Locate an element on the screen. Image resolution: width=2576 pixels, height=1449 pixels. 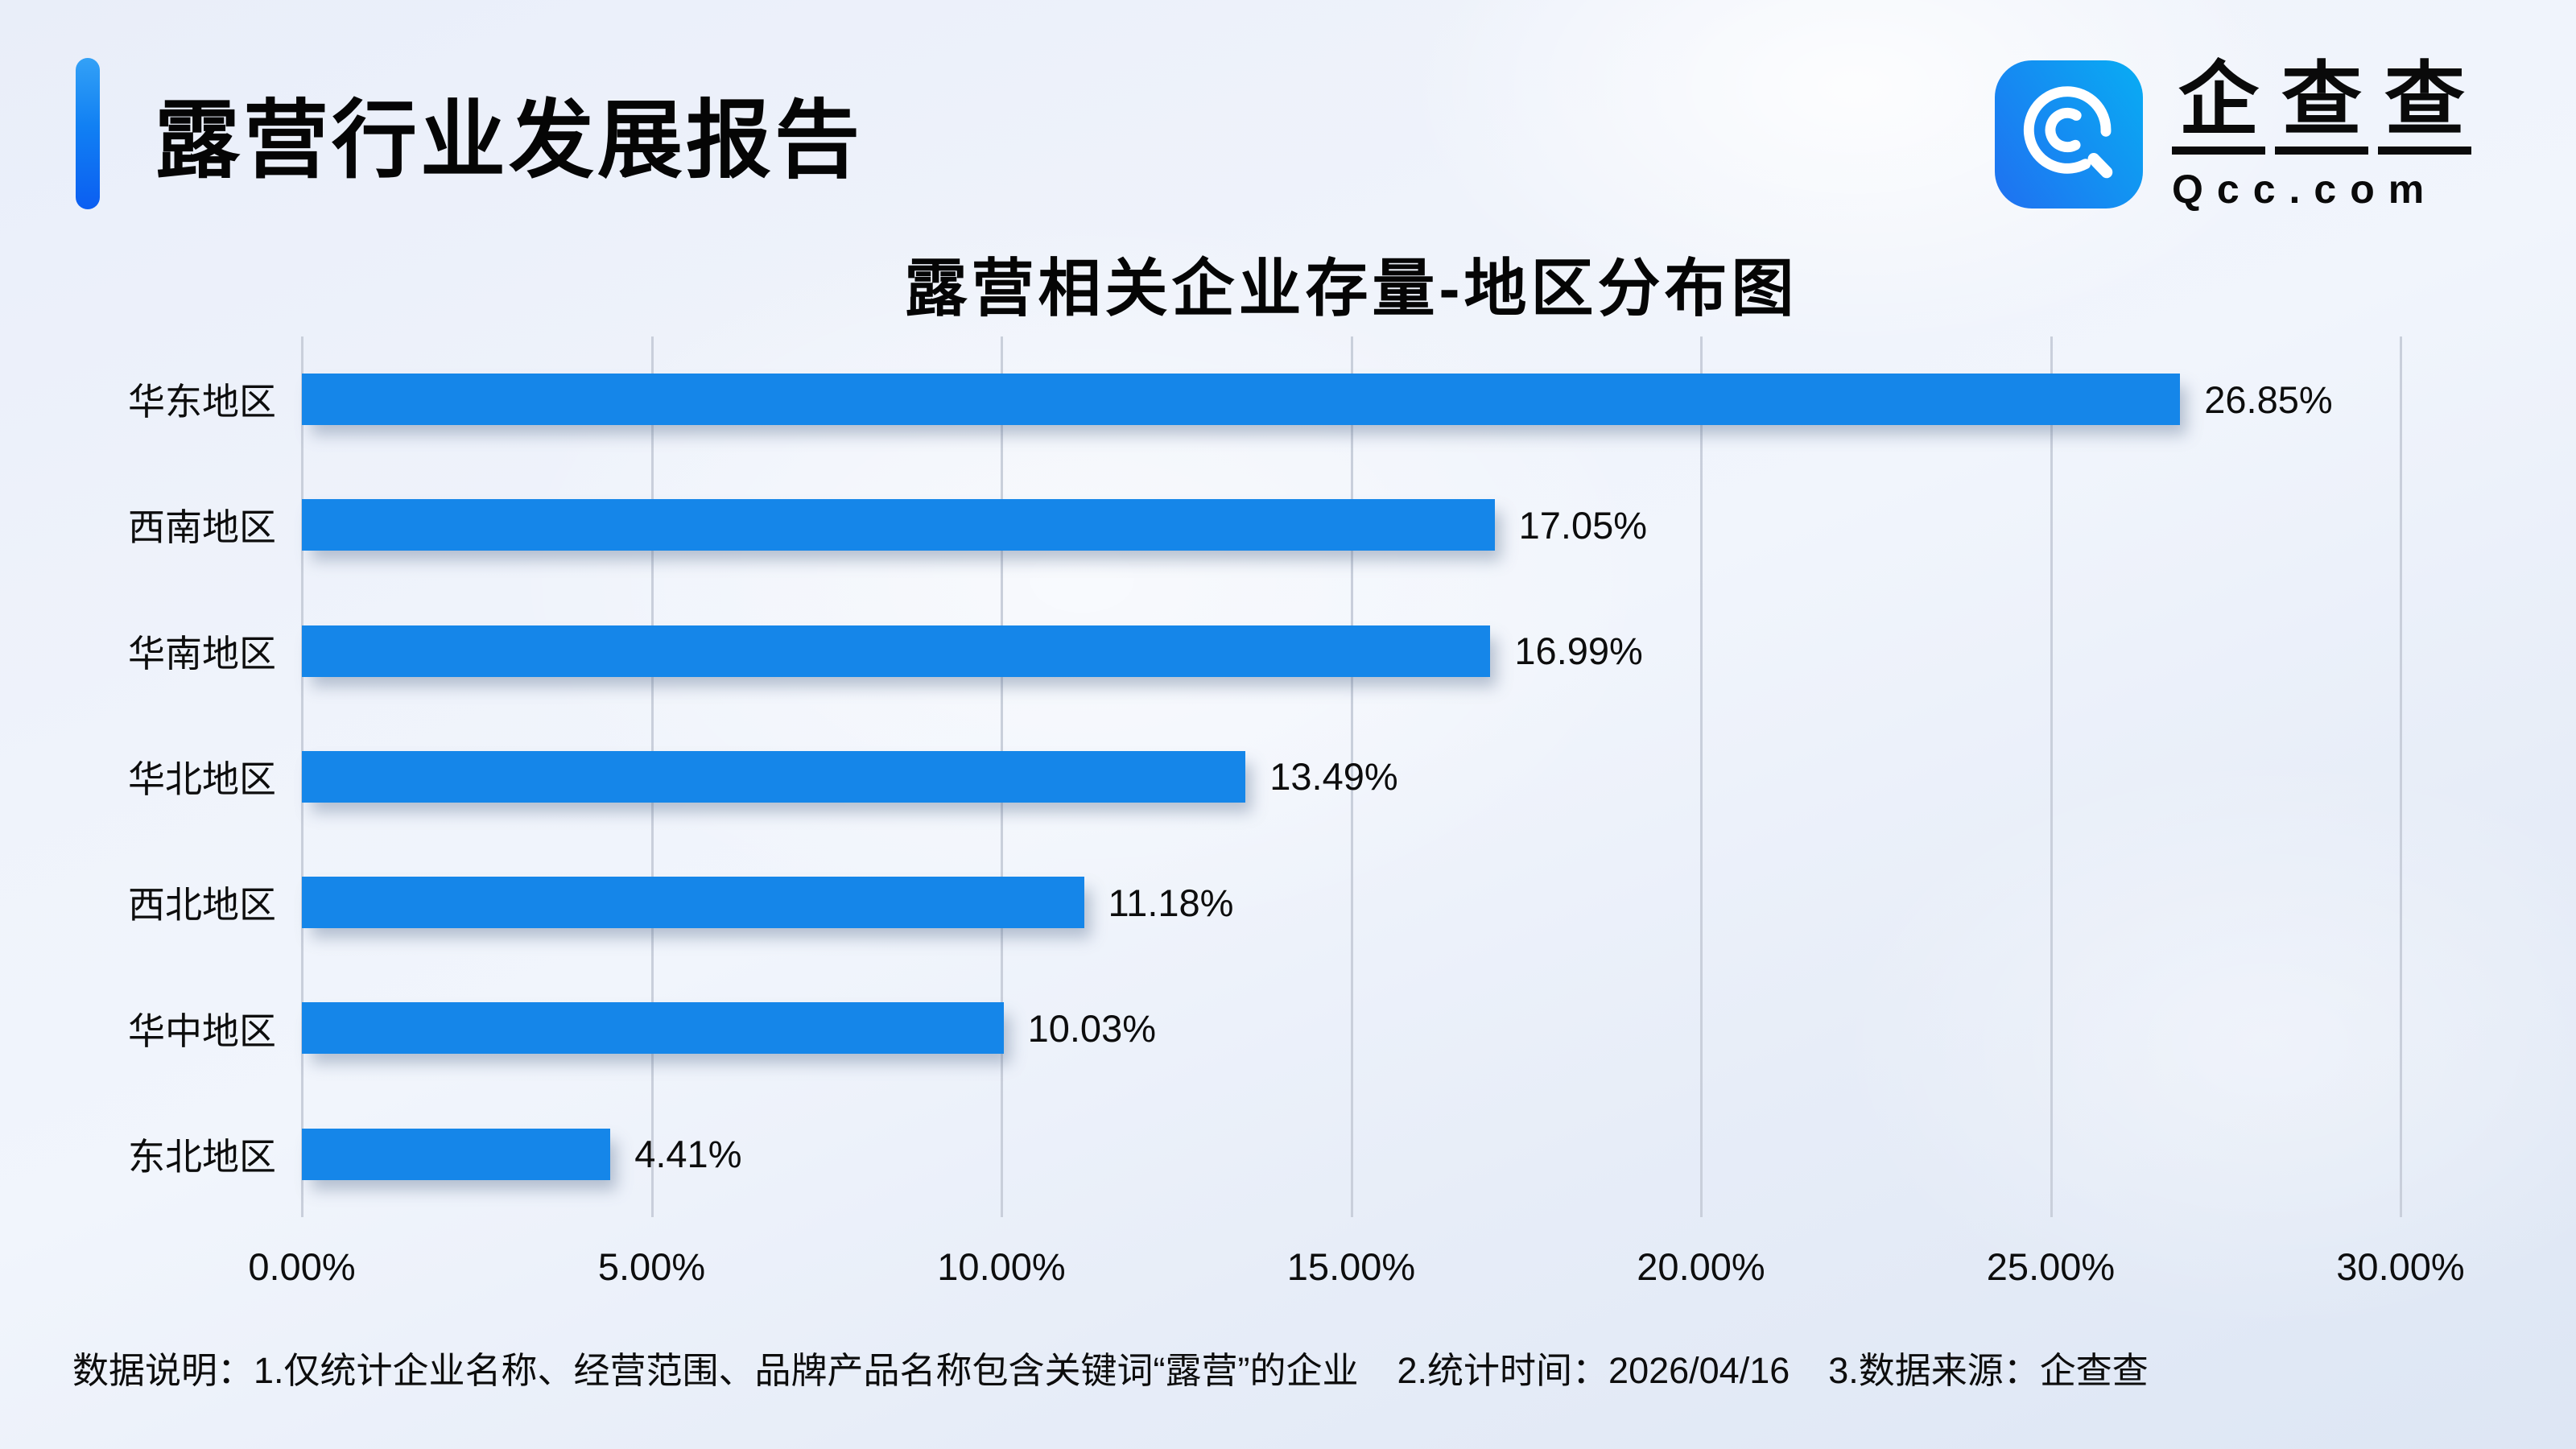
chart-row: 华东地区 26.85% is located at coordinates (1264, 399).